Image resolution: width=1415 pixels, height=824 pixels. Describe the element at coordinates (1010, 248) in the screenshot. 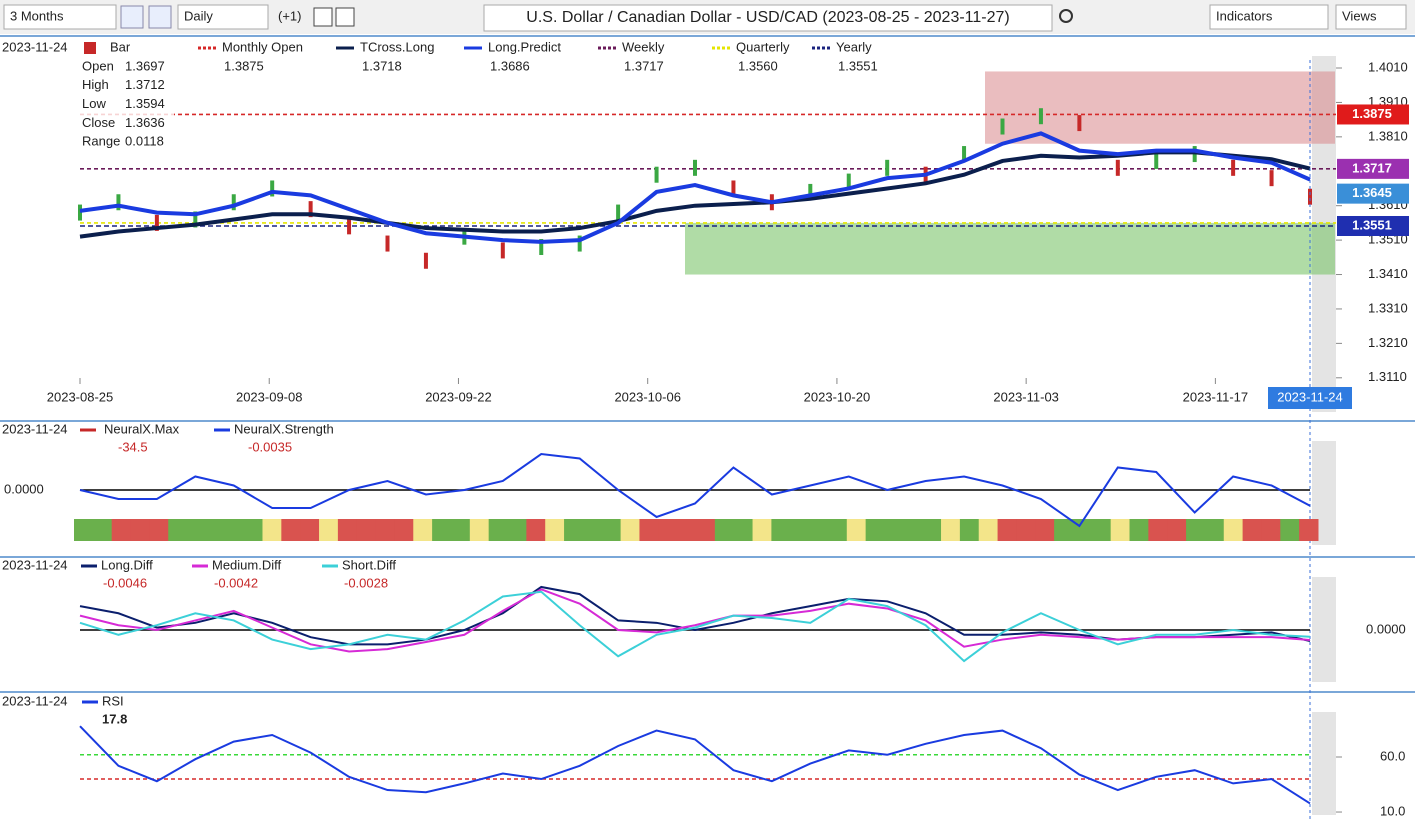

I see `support-zone` at that location.